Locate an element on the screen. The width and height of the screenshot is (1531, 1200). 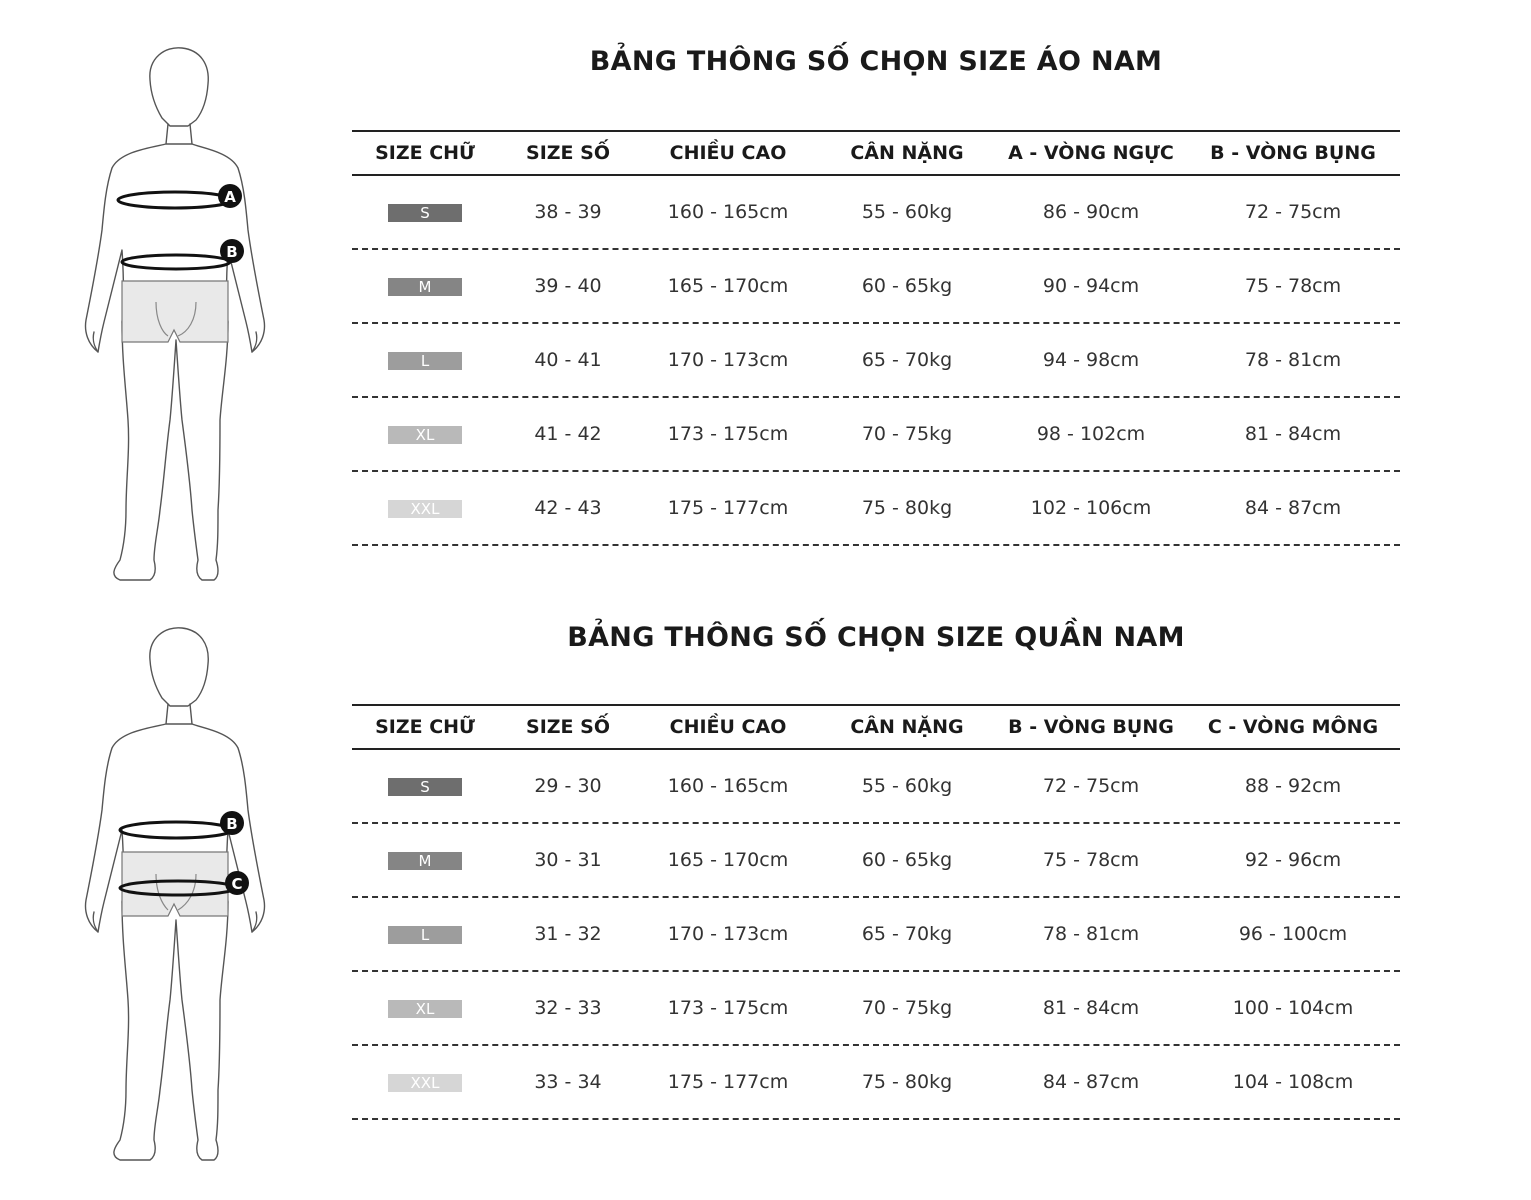
size-number-cell: 31 - 32 is located at coordinates (568, 934).